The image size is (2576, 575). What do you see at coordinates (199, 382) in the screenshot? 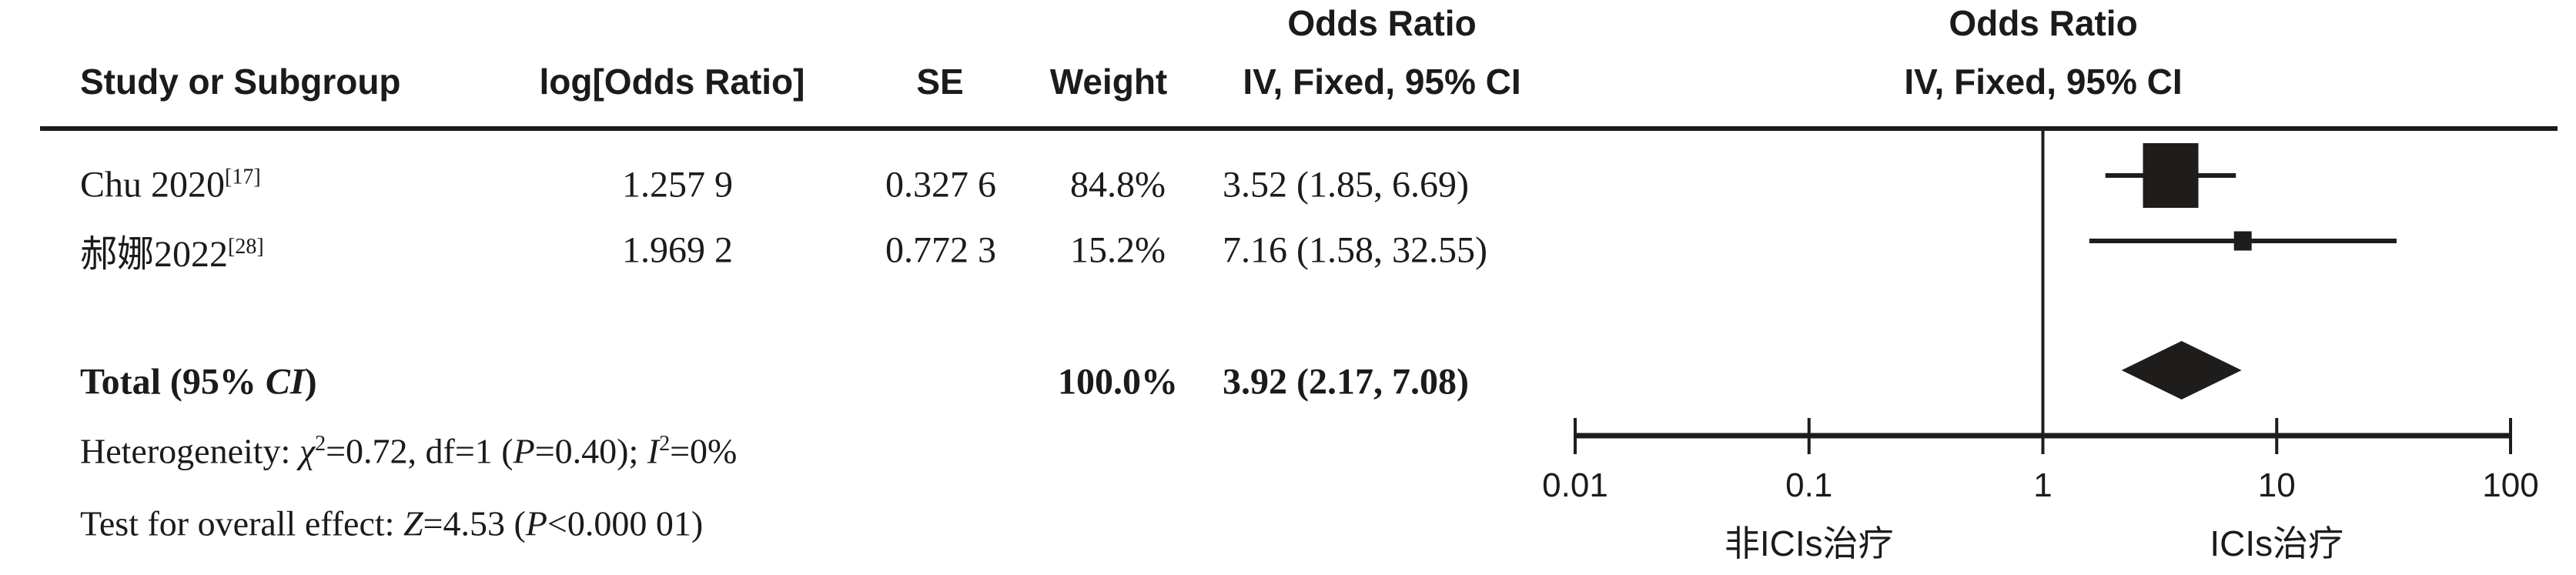
I see `total-label: Total (95% CI)` at bounding box center [199, 382].